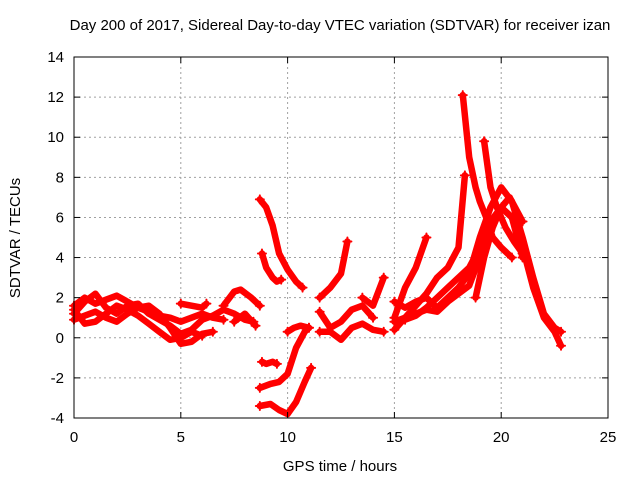 The height and width of the screenshot is (480, 640). I want to click on y-tick-label: 8, so click(60, 177).